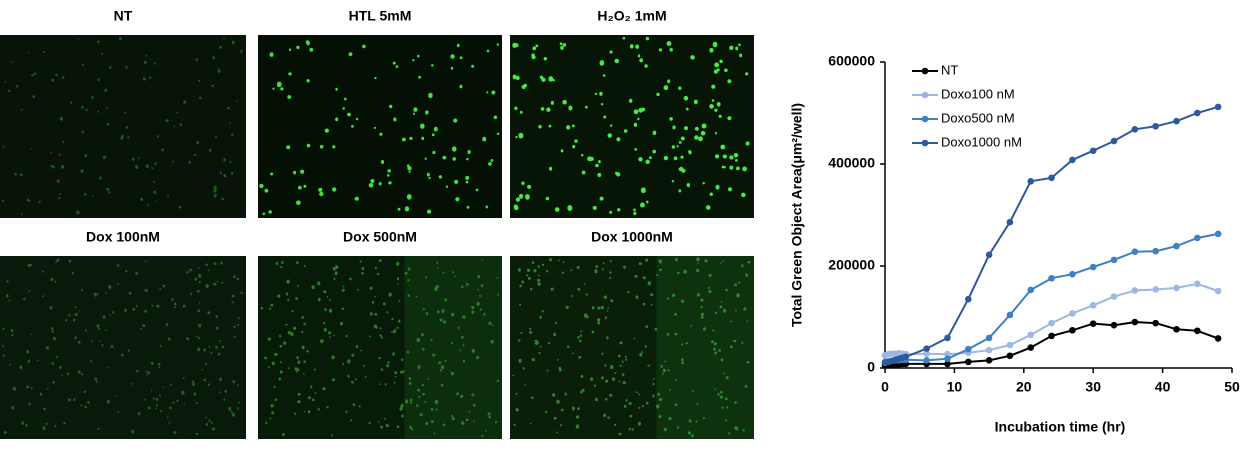 Image resolution: width=1250 pixels, height=456 pixels. Describe the element at coordinates (978, 117) in the screenshot. I see `legend-label: Doxo500 nM` at that location.